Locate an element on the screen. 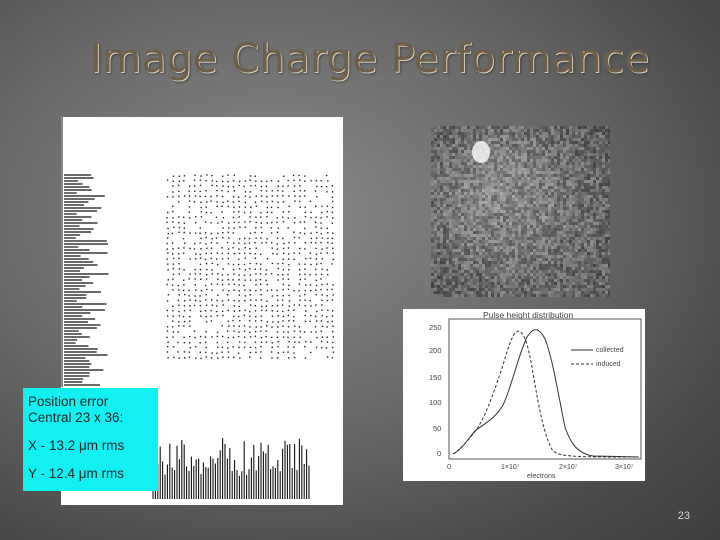 This screenshot has height=540, width=720. x-axis-label: electrons is located at coordinates (541, 476).